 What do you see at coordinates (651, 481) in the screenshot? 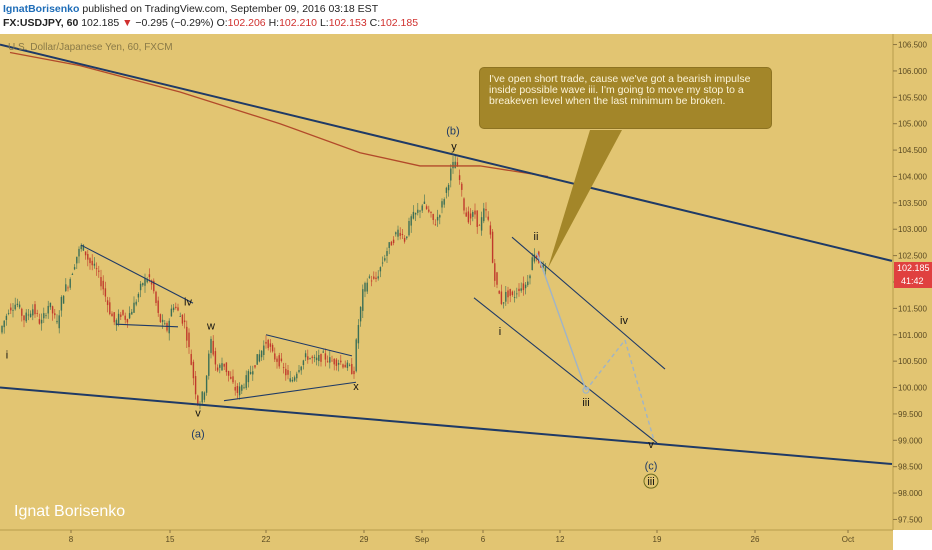
I see `circled-wave-marker` at bounding box center [651, 481].